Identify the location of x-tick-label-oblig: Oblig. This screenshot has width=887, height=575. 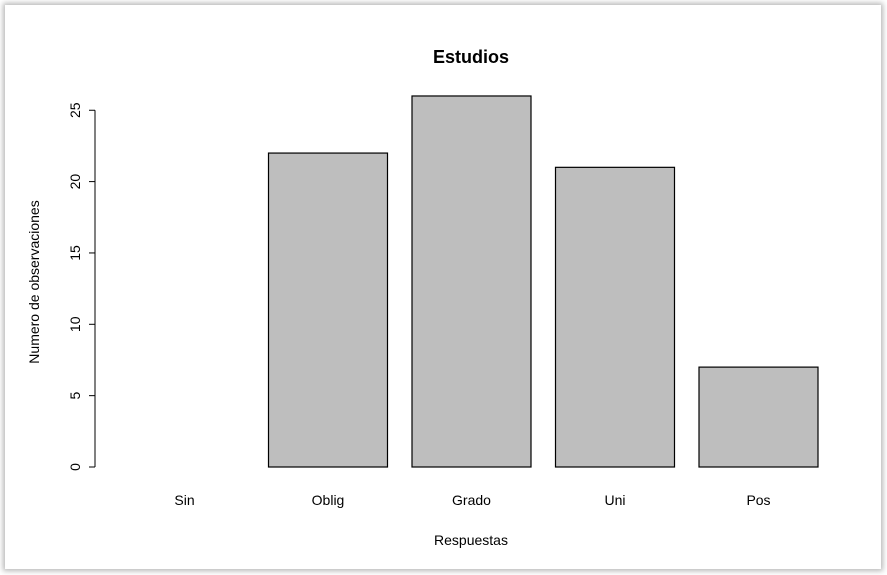
(328, 500).